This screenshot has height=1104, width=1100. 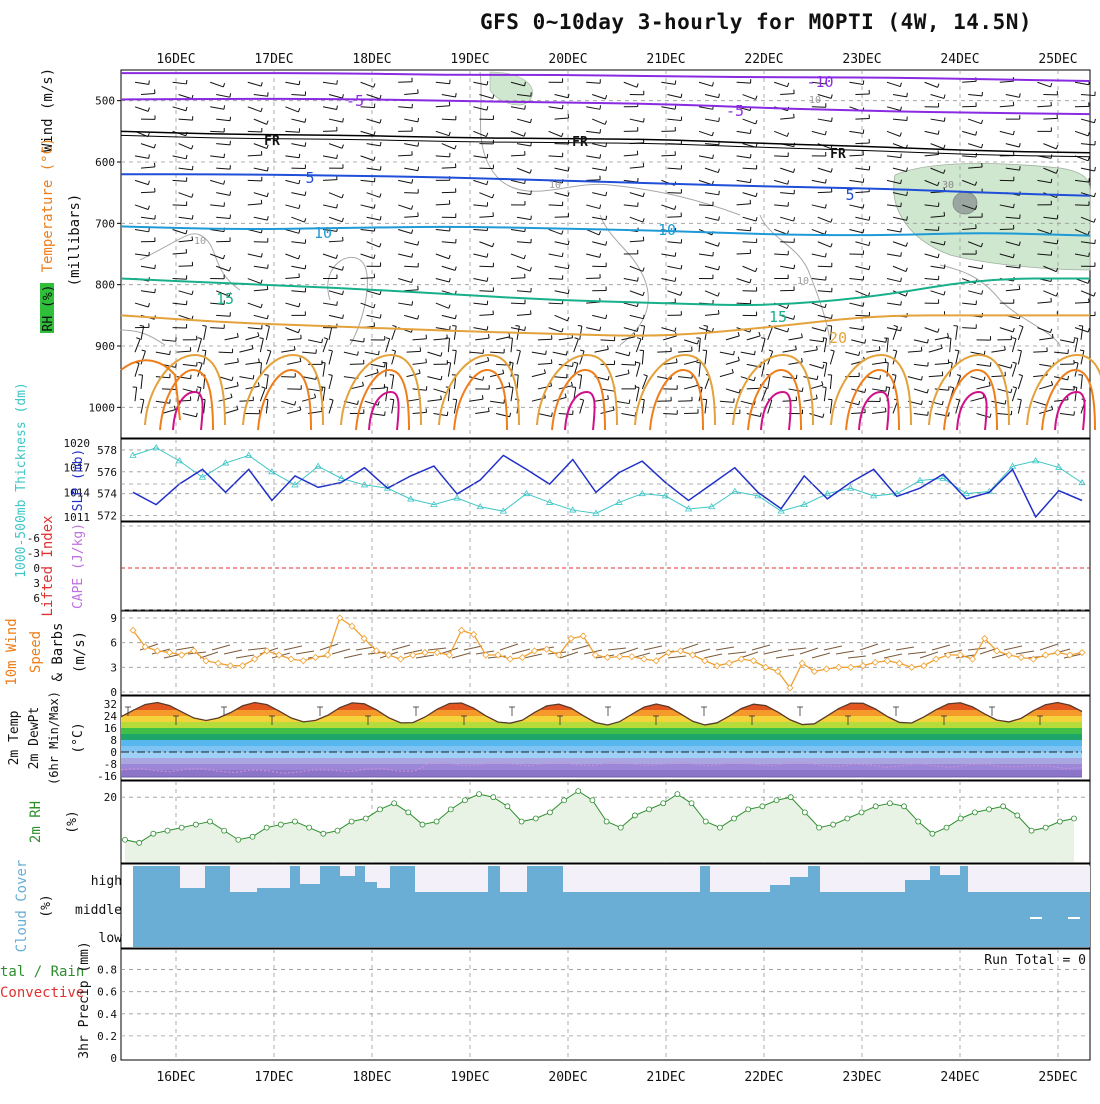 What do you see at coordinates (21, 480) in the screenshot?
I see `ylabel-thickness: 1000-500mb Thickness (dm)` at bounding box center [21, 480].